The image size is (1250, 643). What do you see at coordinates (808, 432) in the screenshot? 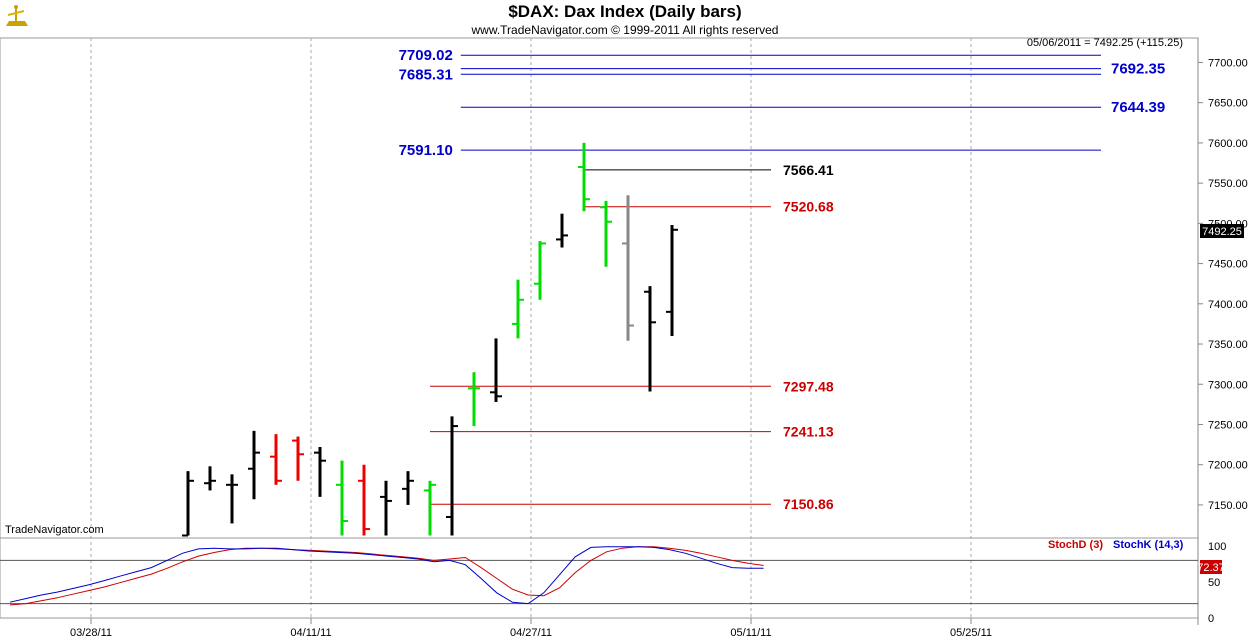
I see `level-label: 7241.13` at bounding box center [808, 432].